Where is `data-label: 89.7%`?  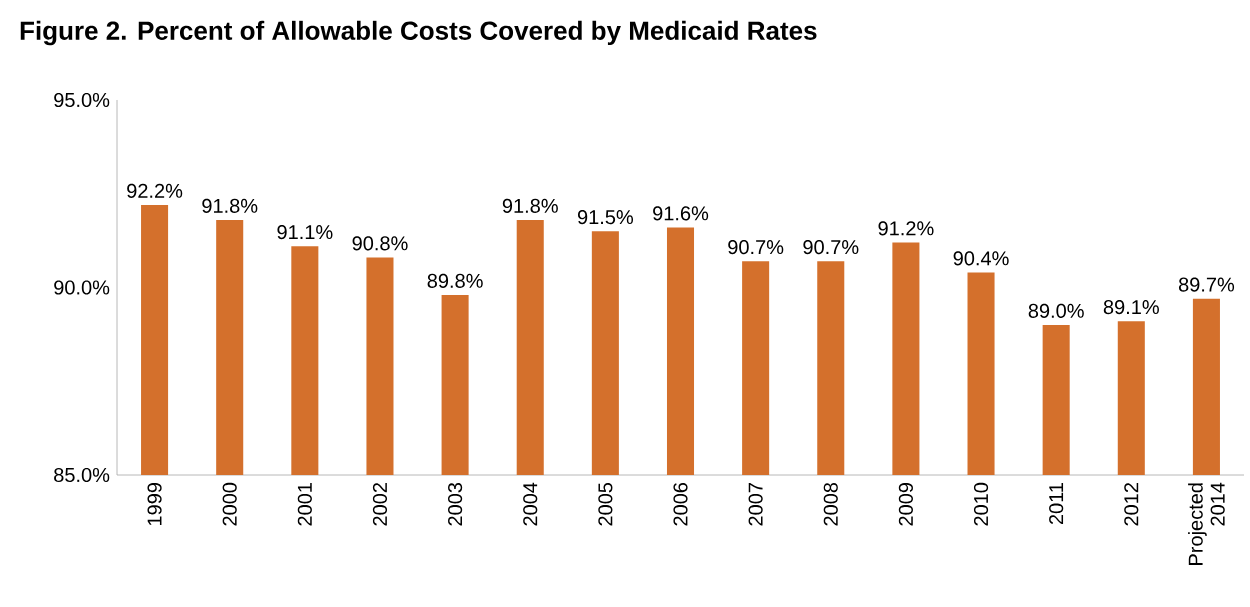
data-label: 89.7% is located at coordinates (1206, 284).